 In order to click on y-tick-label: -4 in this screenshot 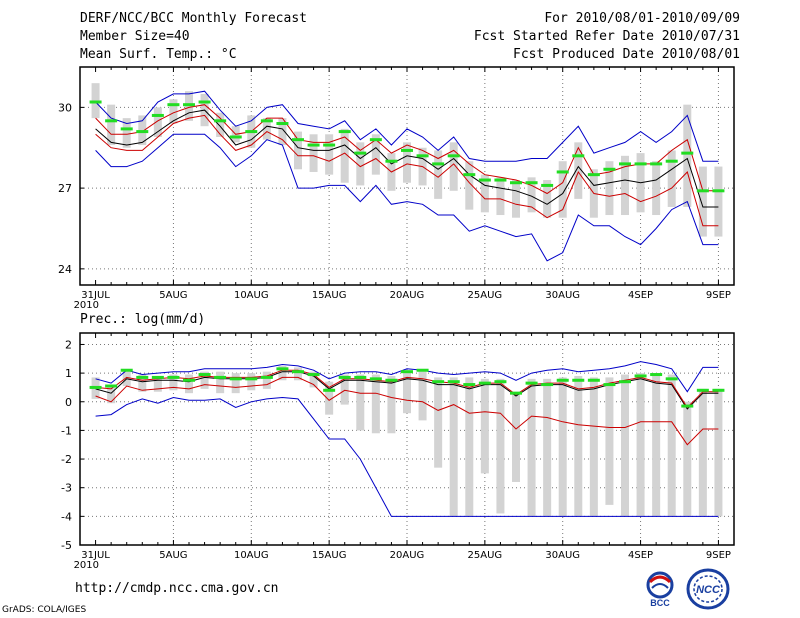, I will do `click(66, 516)`.